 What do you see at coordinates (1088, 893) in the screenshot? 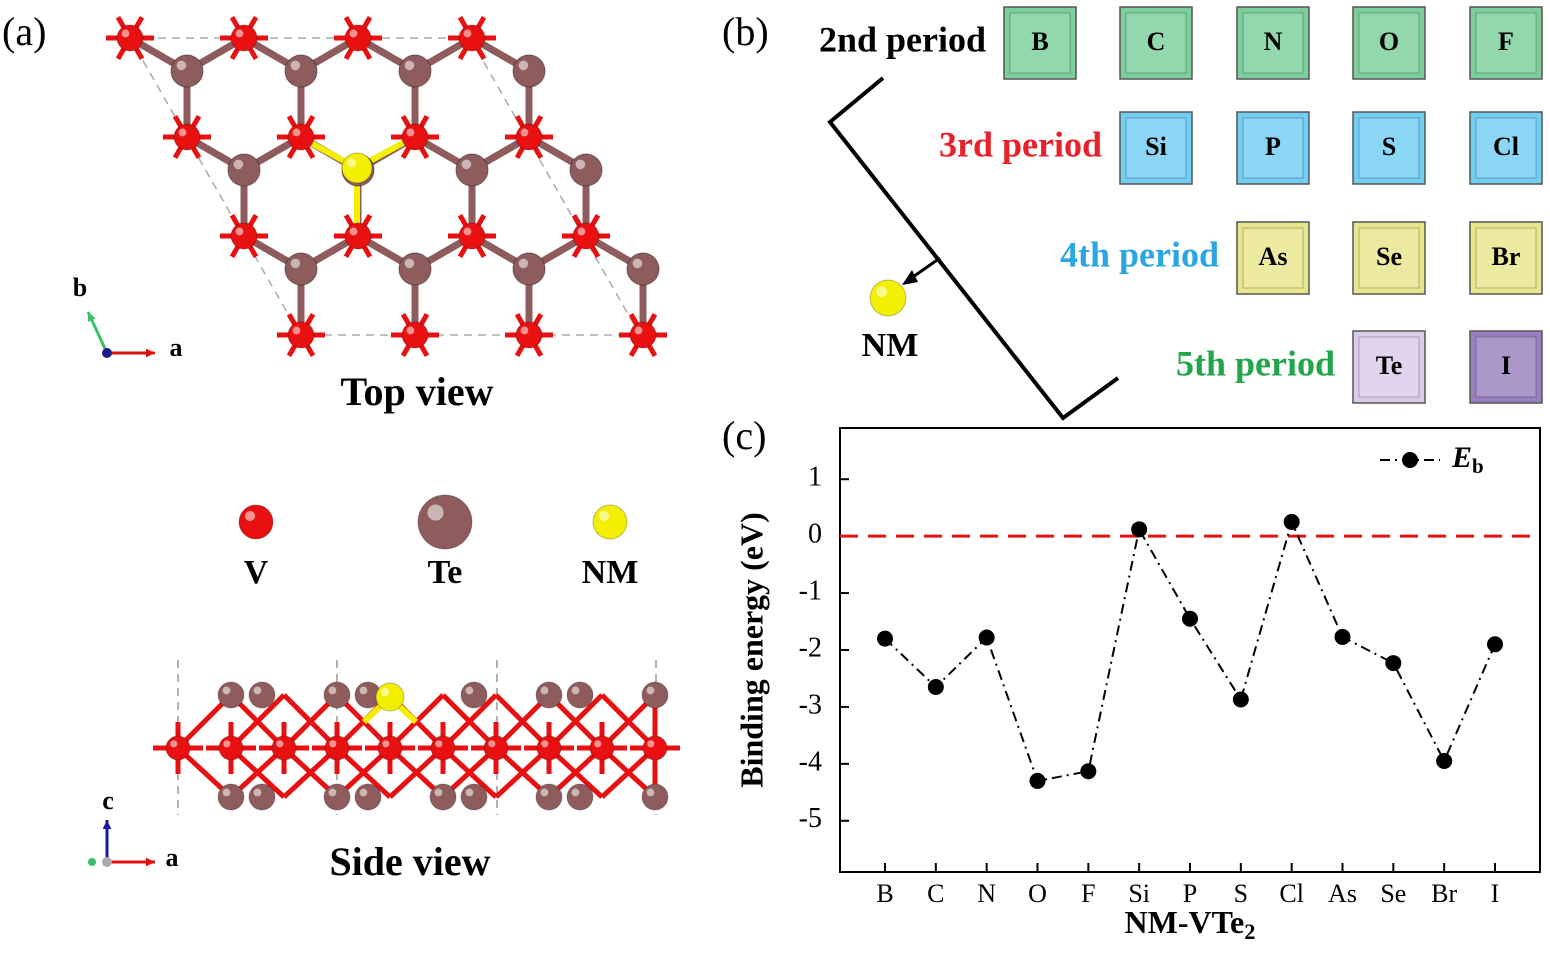
I see `x-tick-label: F` at bounding box center [1088, 893].